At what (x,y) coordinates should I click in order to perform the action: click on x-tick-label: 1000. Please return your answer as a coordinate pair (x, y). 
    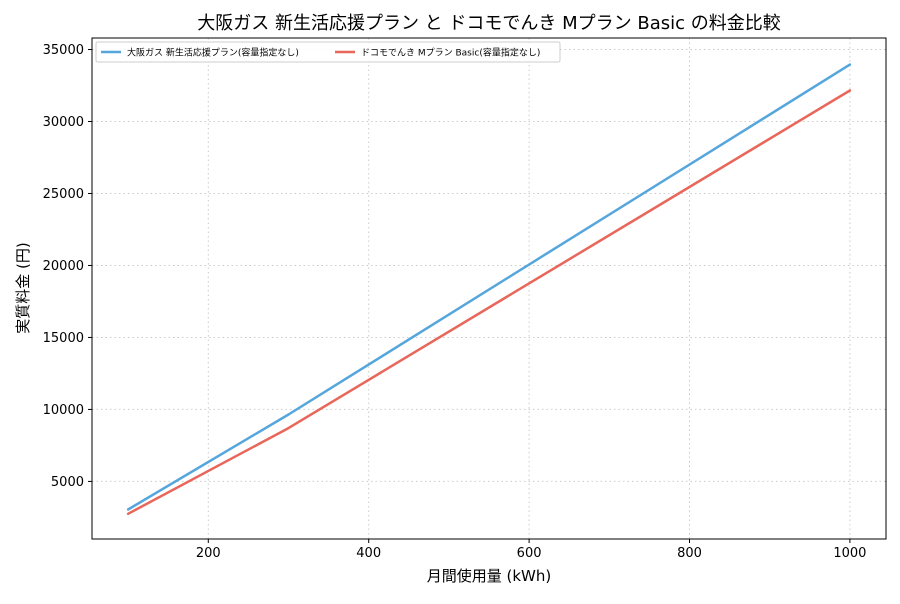
    Looking at the image, I should click on (849, 553).